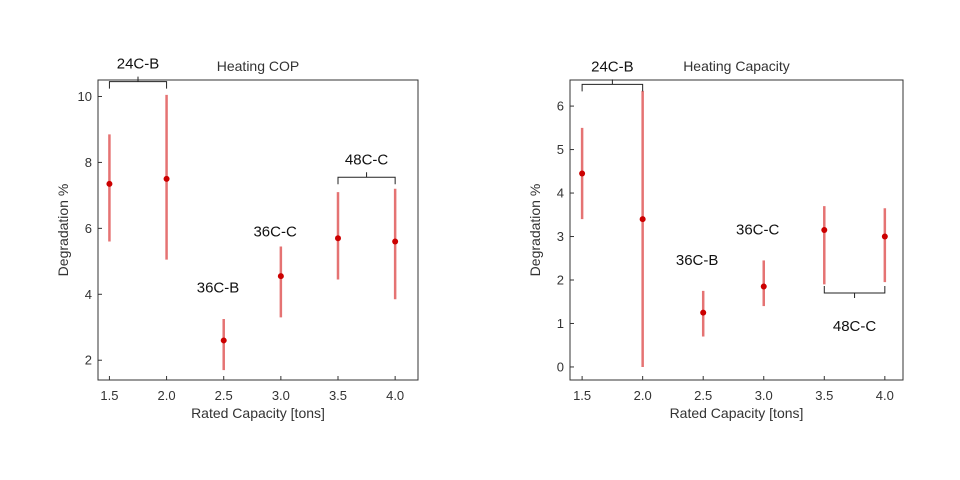  Describe the element at coordinates (565, 236) in the screenshot. I see `y-ticks: 0 1 2 3 4 5 6` at that location.